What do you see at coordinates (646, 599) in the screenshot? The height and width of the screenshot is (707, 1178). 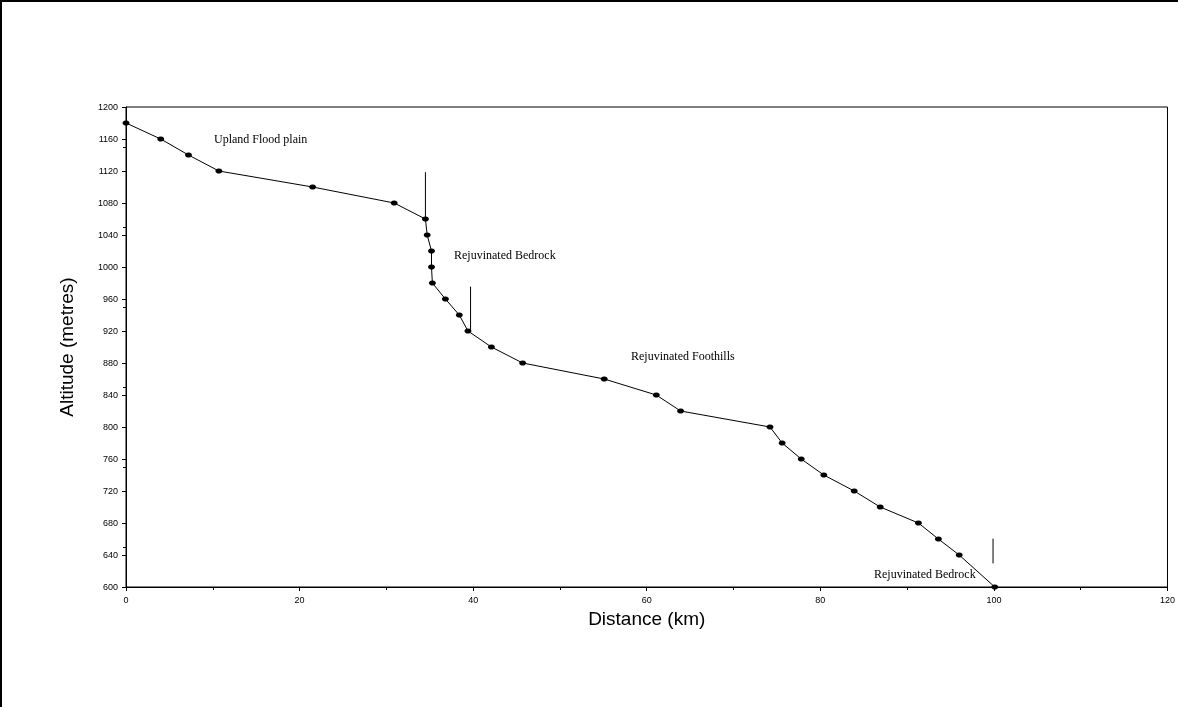 I see `x-tick-label: 60` at bounding box center [646, 599].